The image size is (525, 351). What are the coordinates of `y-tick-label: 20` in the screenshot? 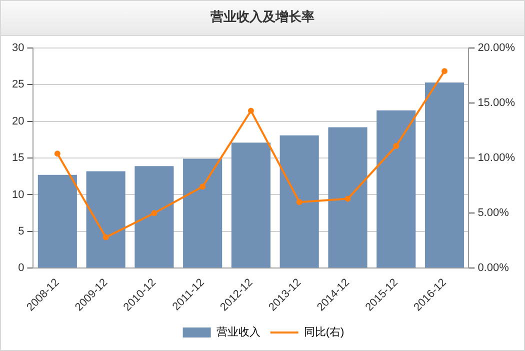 It's located at (18, 121).